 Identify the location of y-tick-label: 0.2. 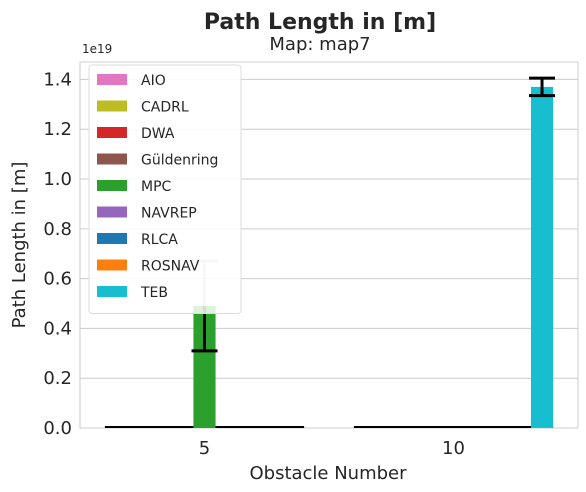
(57, 378).